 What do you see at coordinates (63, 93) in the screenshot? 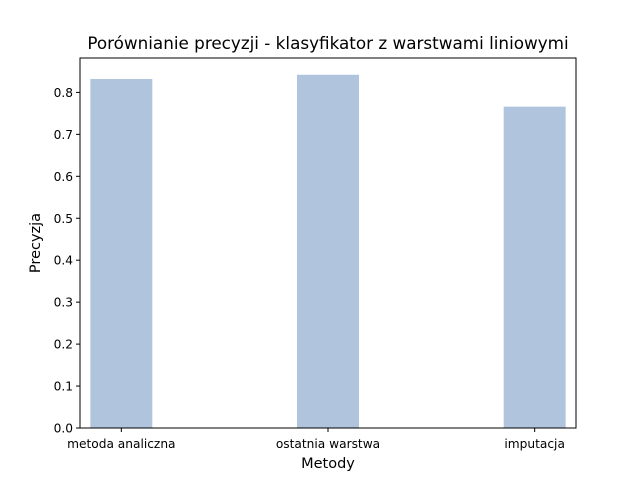
I see `y-tick-label: 0.8` at bounding box center [63, 93].